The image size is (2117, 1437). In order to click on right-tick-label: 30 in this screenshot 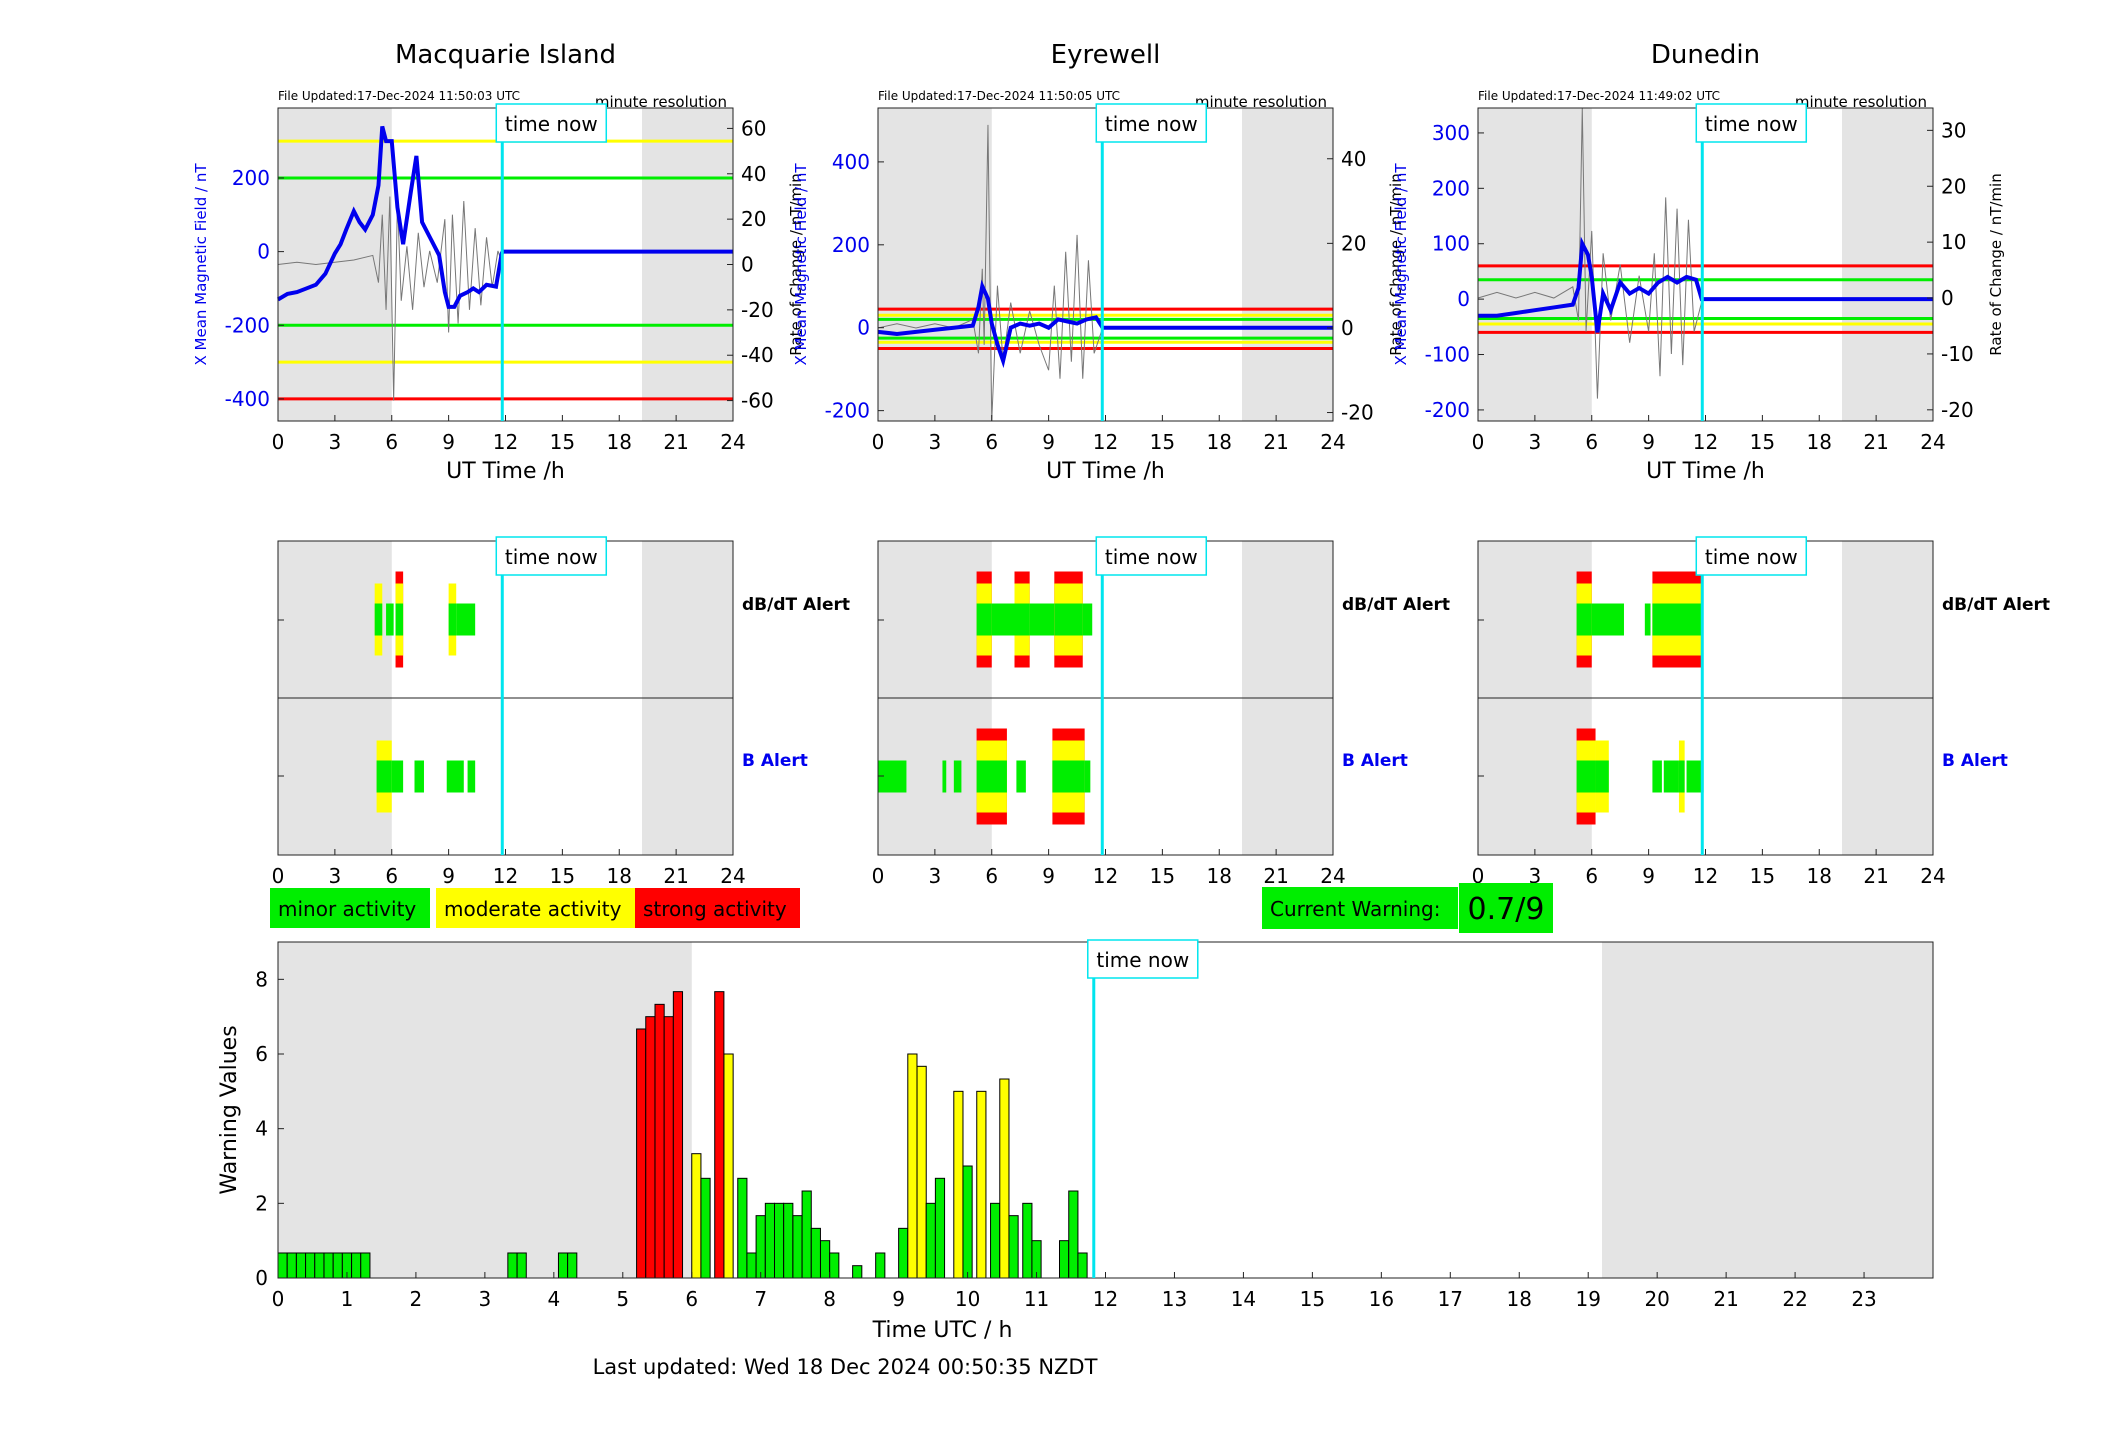, I will do `click(1953, 130)`.